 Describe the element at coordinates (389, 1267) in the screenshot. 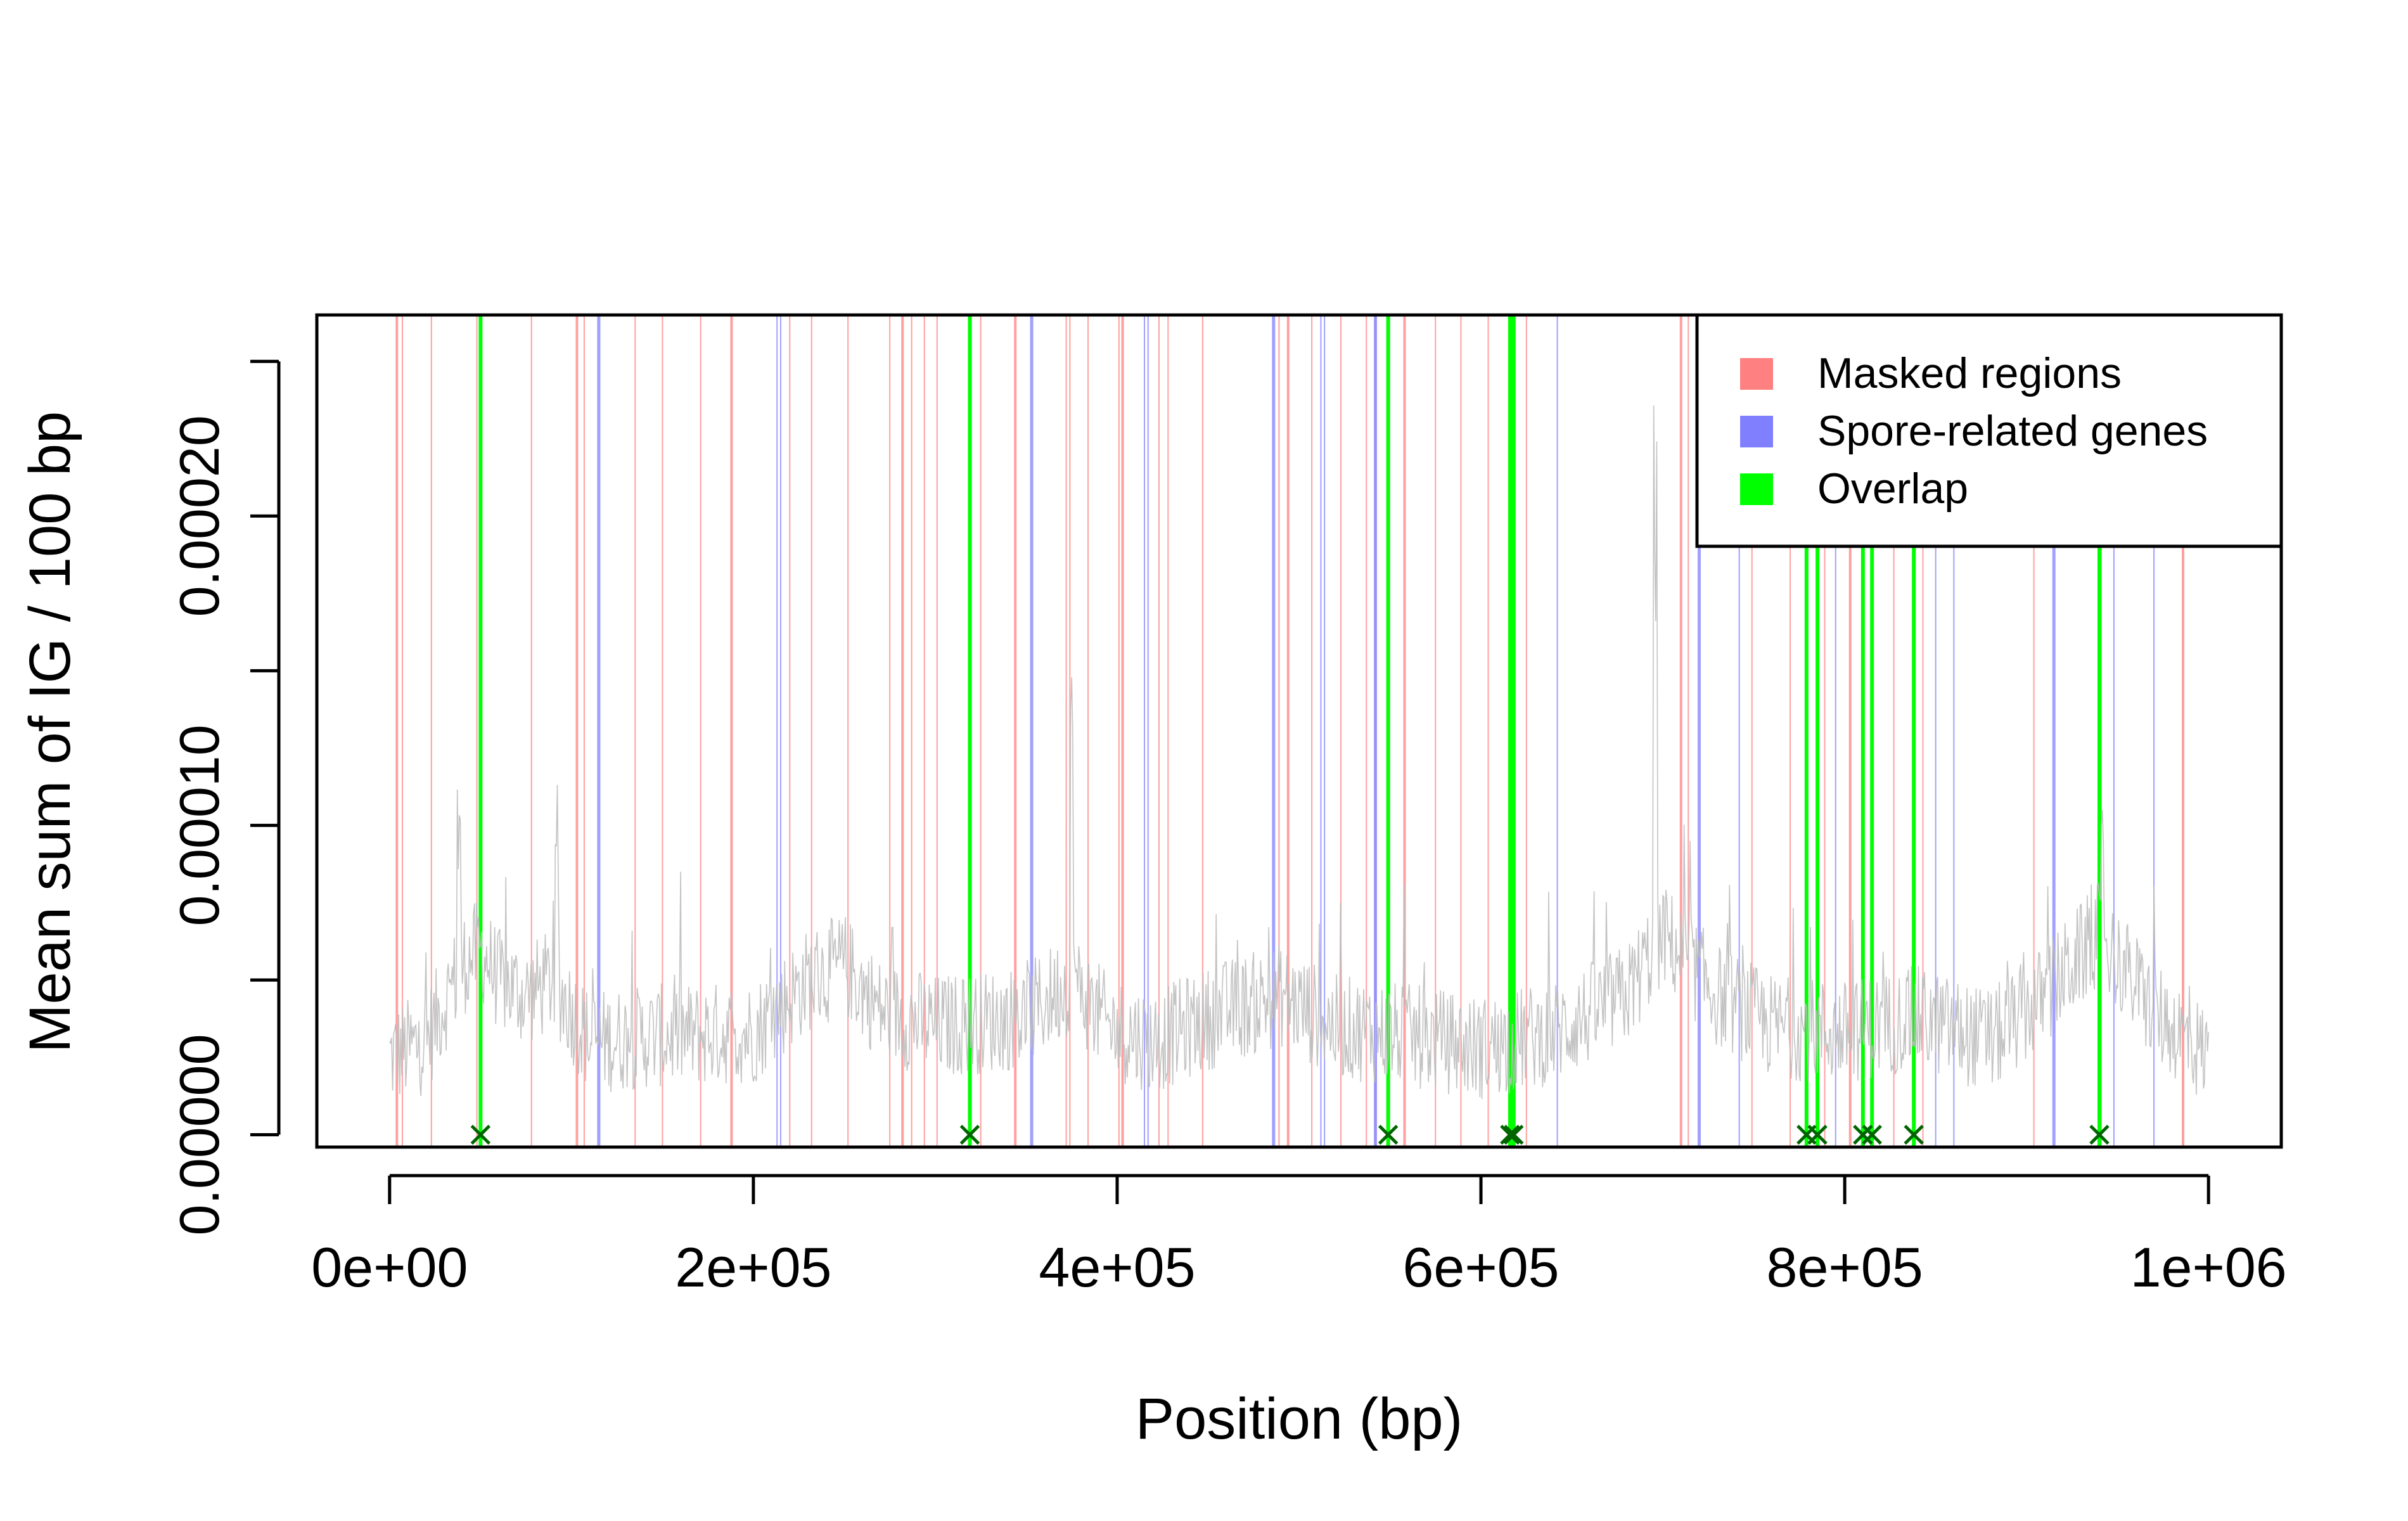

I see `x-tick-label: 0e+00` at that location.